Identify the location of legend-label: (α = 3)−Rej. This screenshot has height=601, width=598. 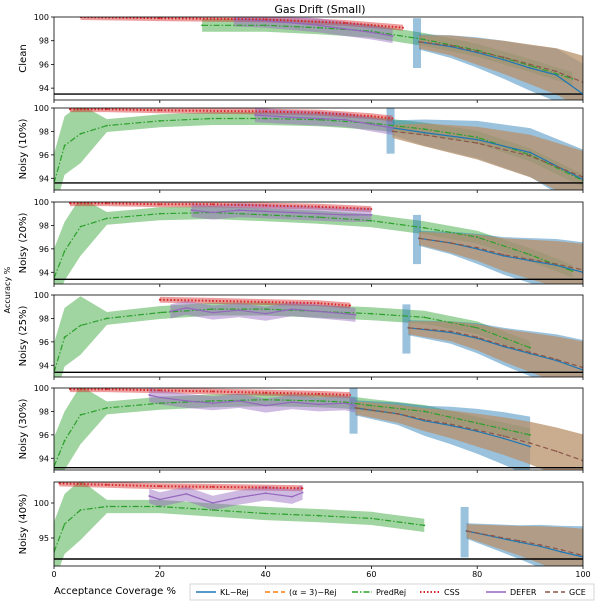
(312, 592).